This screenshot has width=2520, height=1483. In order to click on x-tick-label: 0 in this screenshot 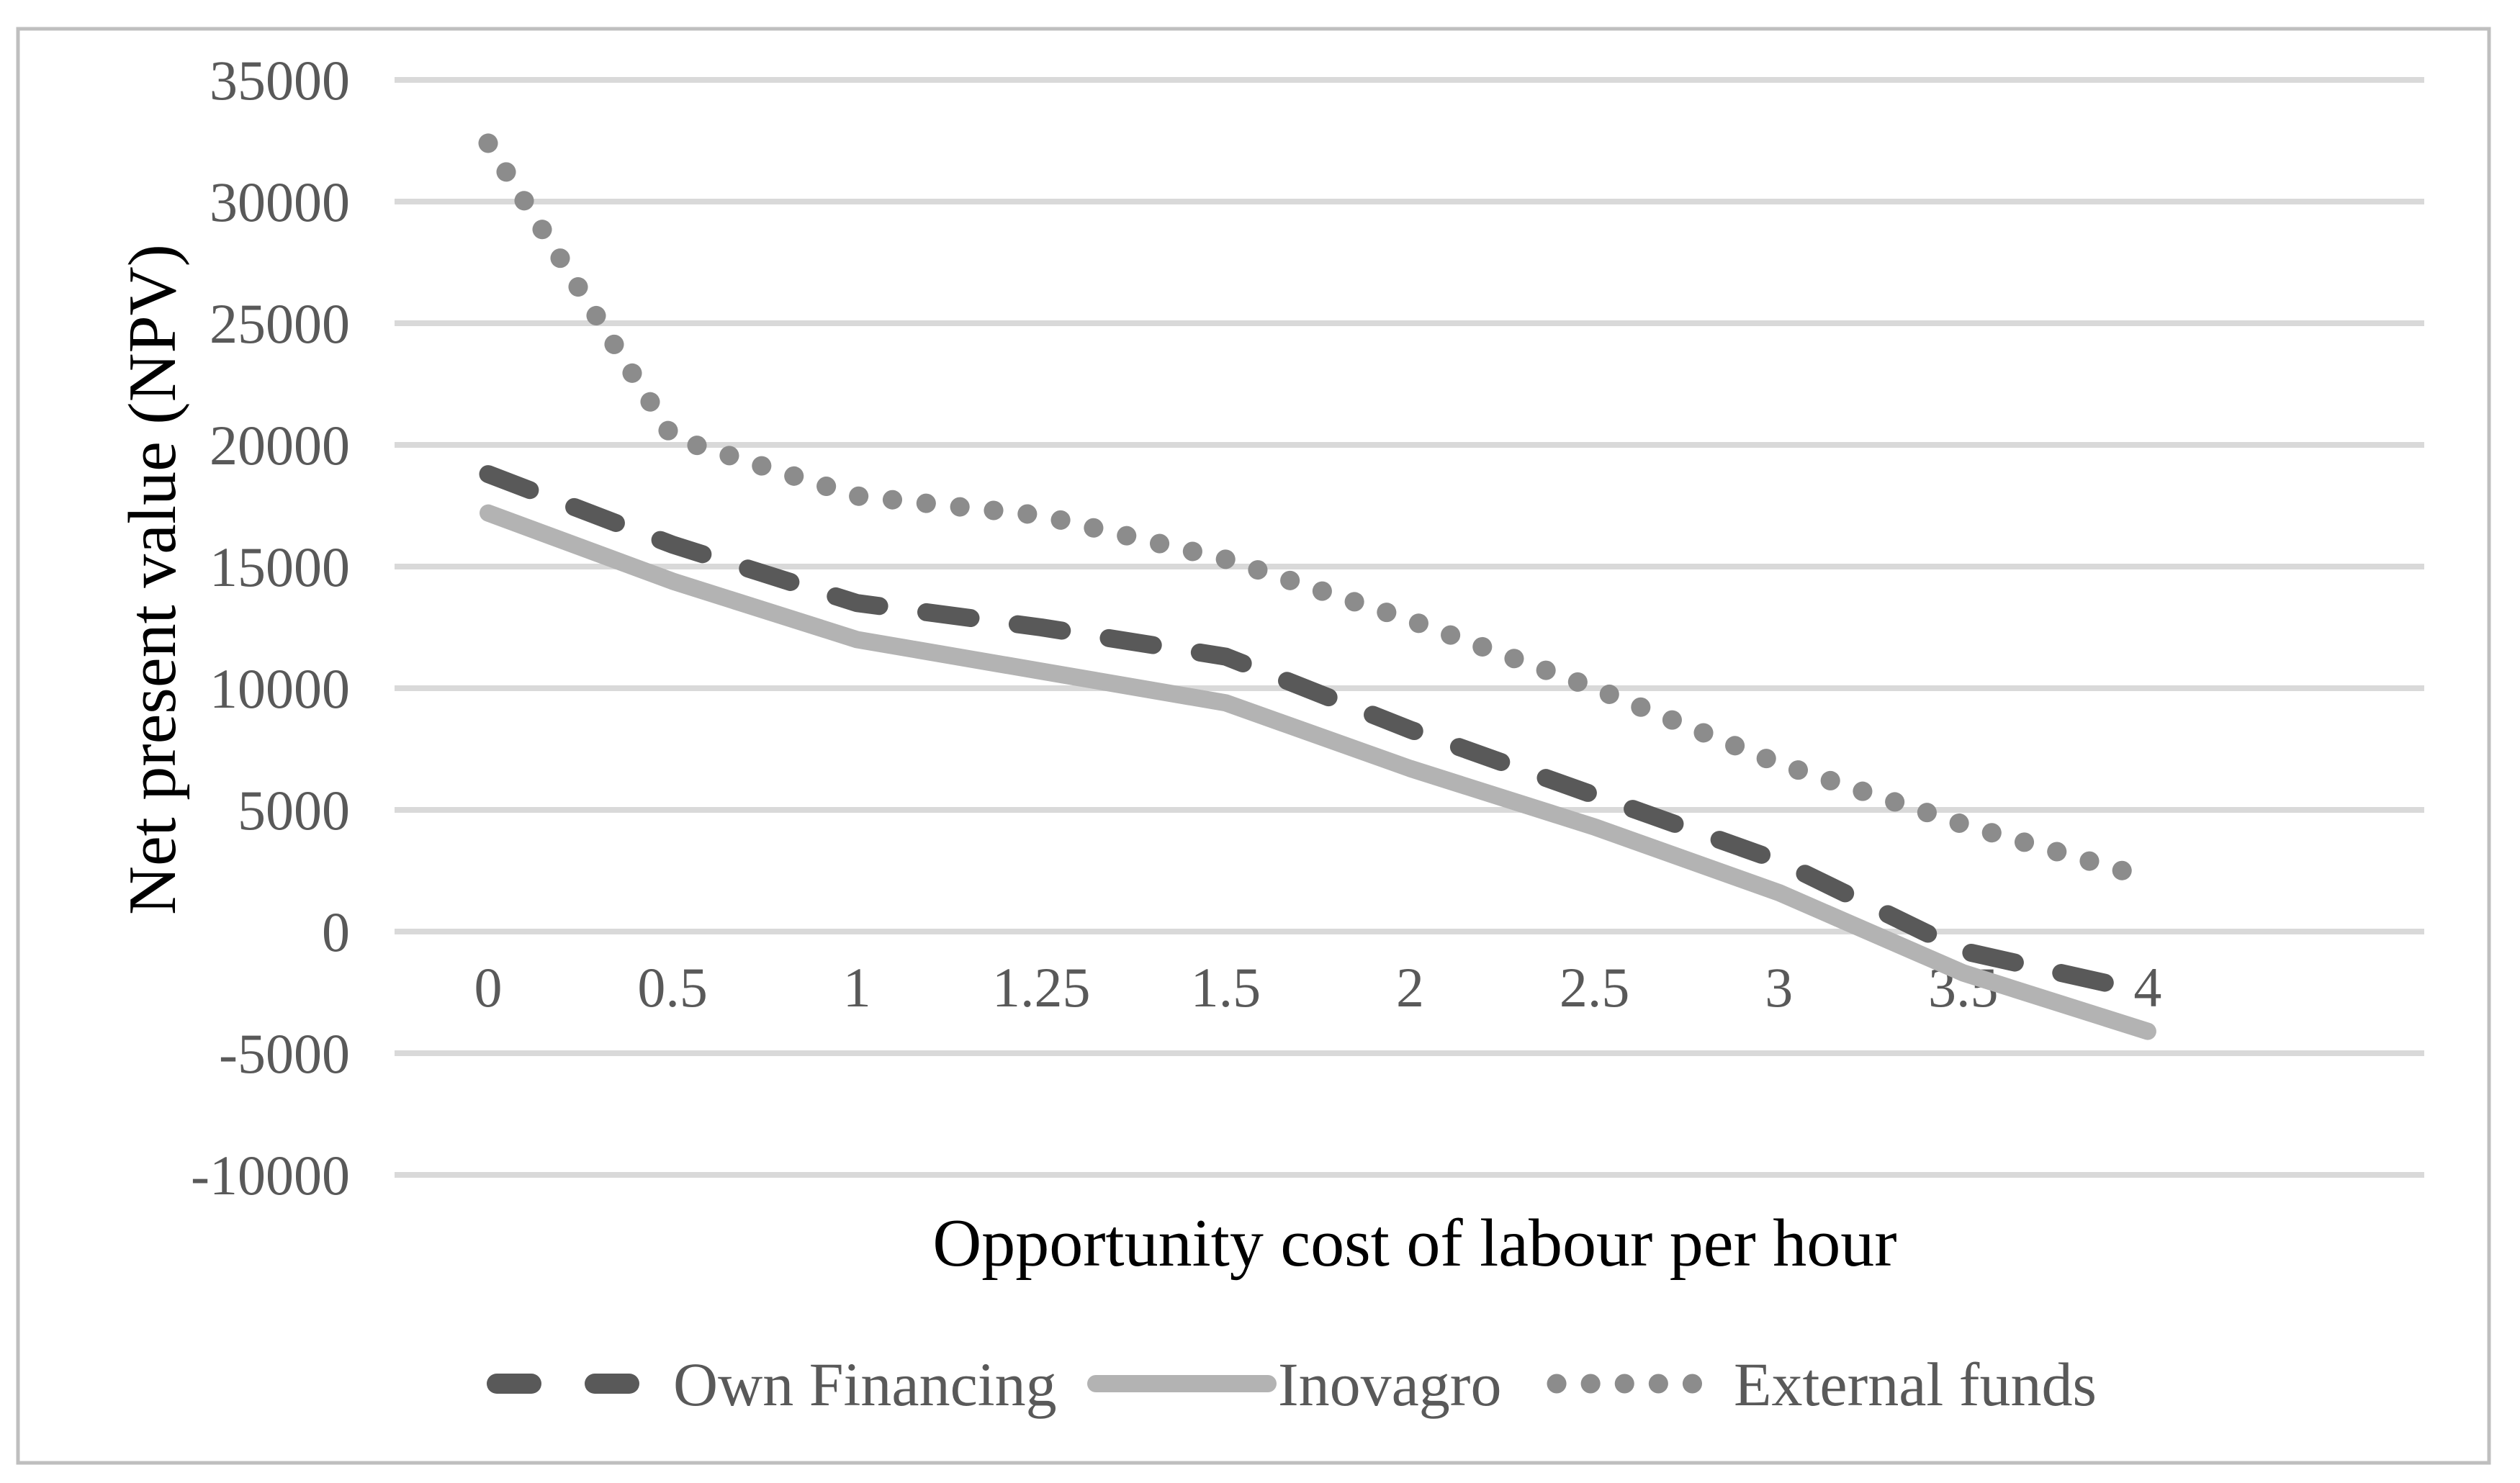, I will do `click(488, 987)`.